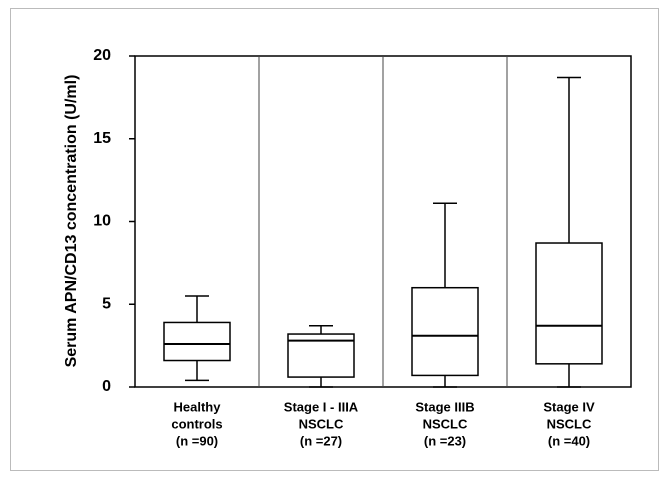  What do you see at coordinates (102, 55) in the screenshot?
I see `y-tick-label: 20` at bounding box center [102, 55].